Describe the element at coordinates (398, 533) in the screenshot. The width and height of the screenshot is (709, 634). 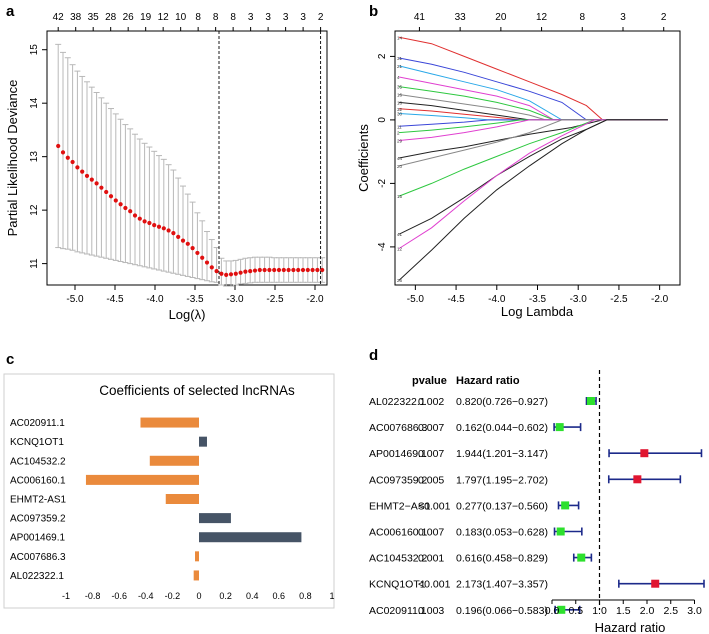
I see `row-name: AC006160.1` at that location.